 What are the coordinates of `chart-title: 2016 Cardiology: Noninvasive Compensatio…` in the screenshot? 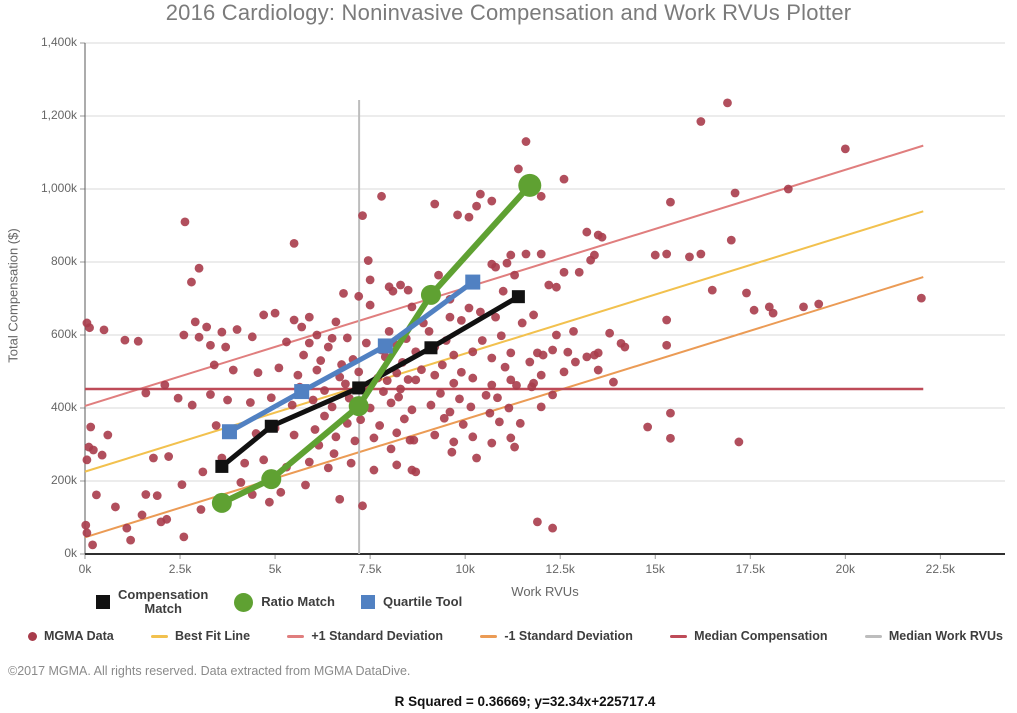 It's located at (508, 12).